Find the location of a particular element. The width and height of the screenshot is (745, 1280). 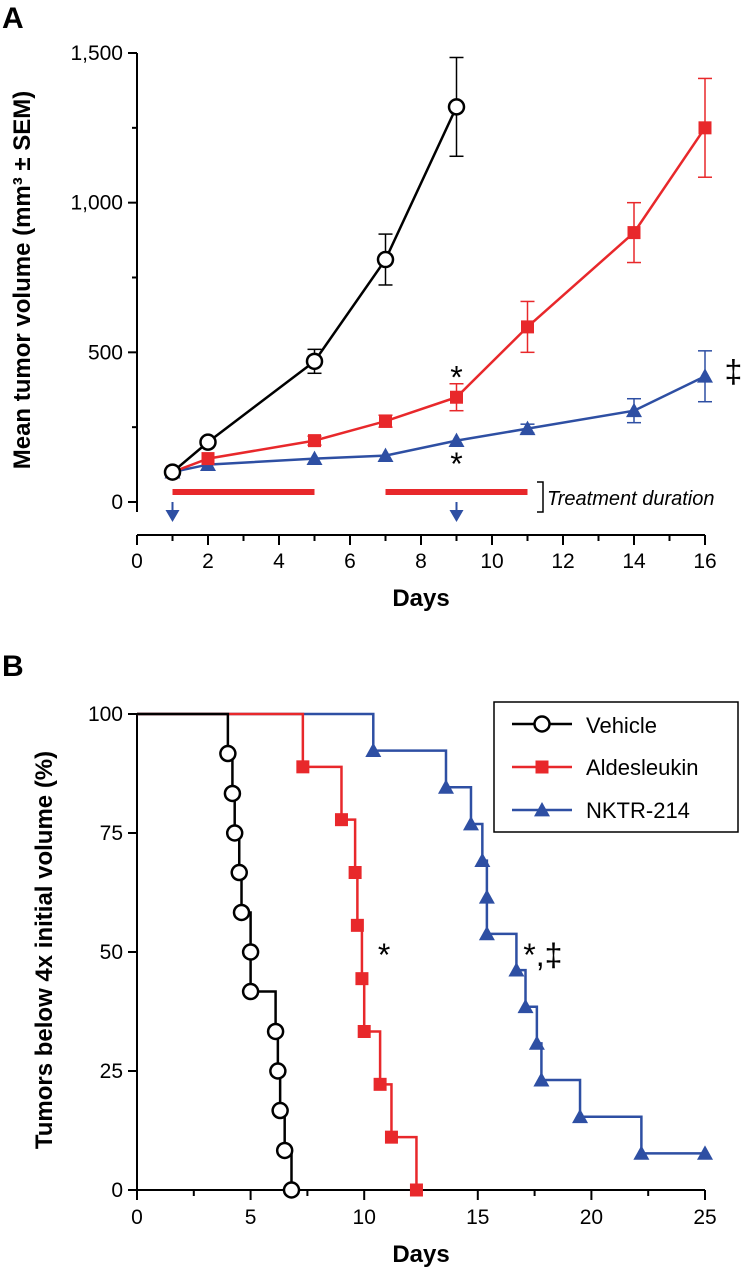

panel-a-vehicle-line is located at coordinates (314, 290).